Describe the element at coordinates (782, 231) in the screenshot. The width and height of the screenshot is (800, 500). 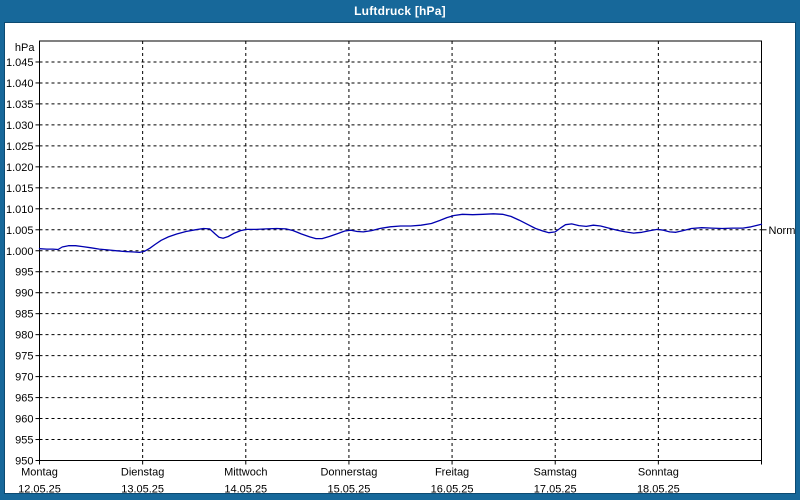
I see `normal-marker-label: Normal` at that location.